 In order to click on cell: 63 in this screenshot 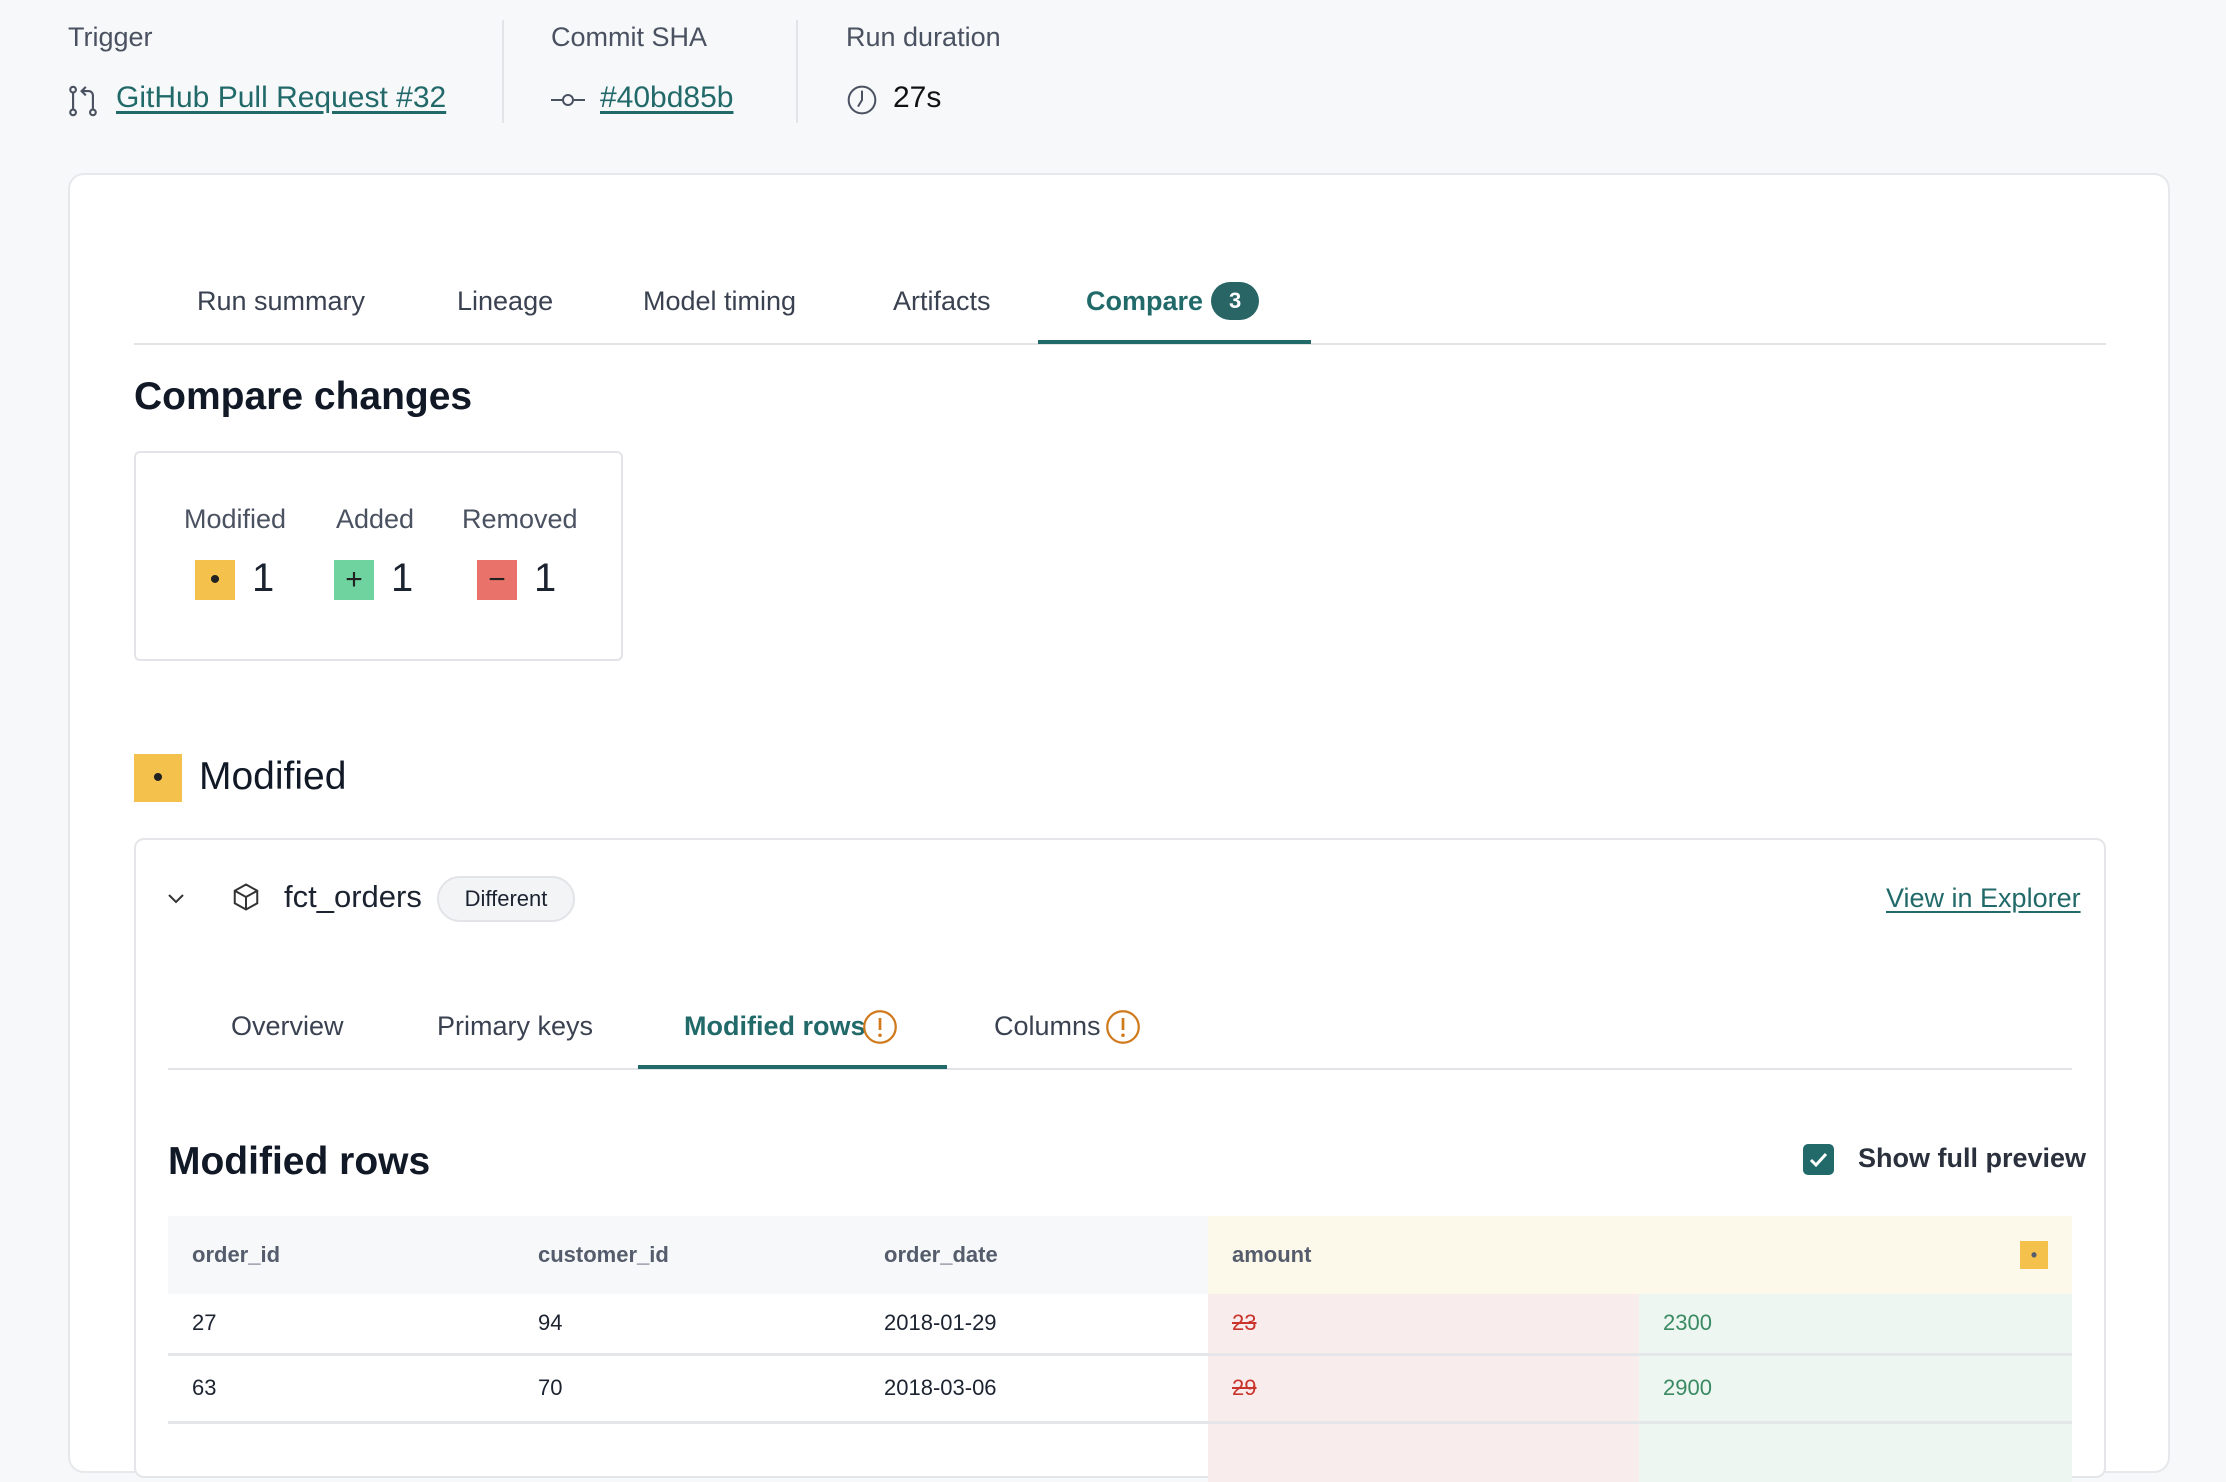, I will do `click(341, 1389)`.